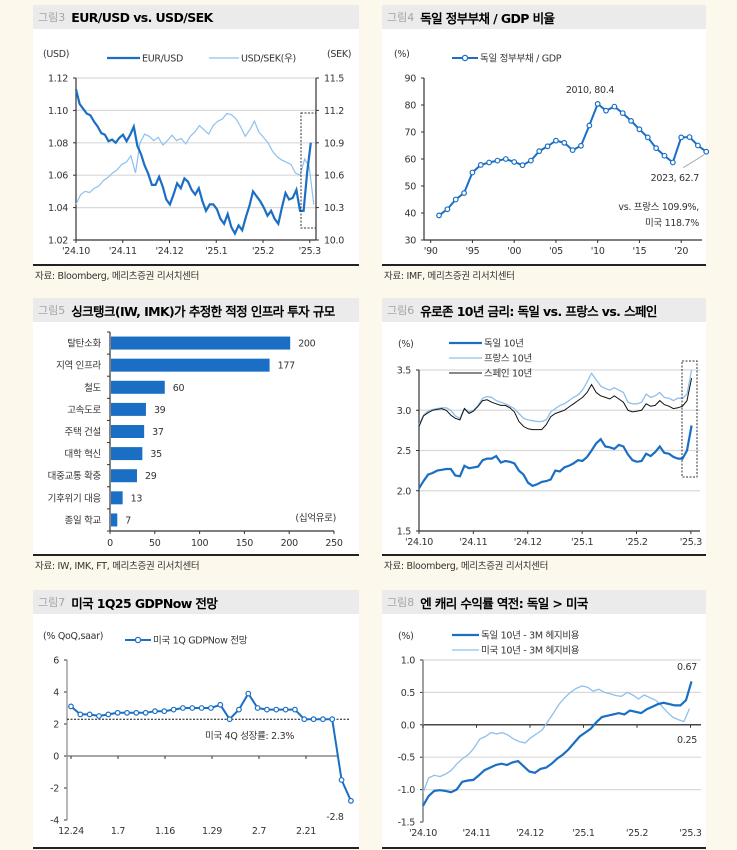 The width and height of the screenshot is (737, 850). Describe the element at coordinates (691, 542) in the screenshot. I see `x-tick-label: '25.3` at that location.